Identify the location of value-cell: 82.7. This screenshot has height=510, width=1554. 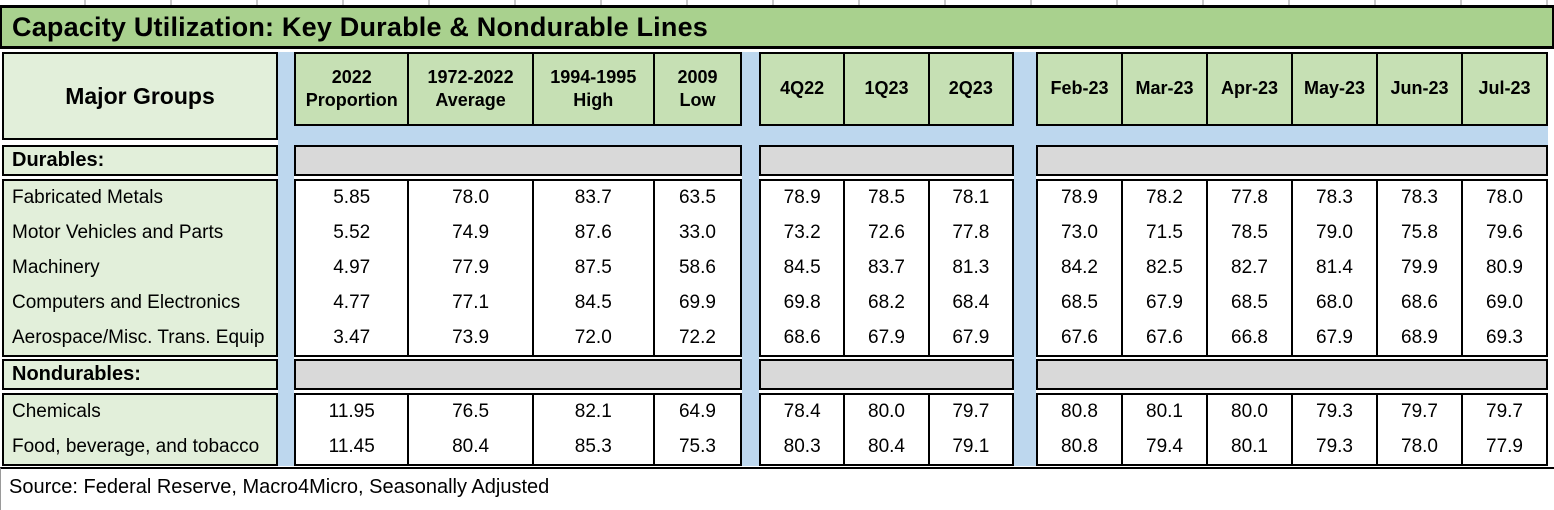
(1249, 267).